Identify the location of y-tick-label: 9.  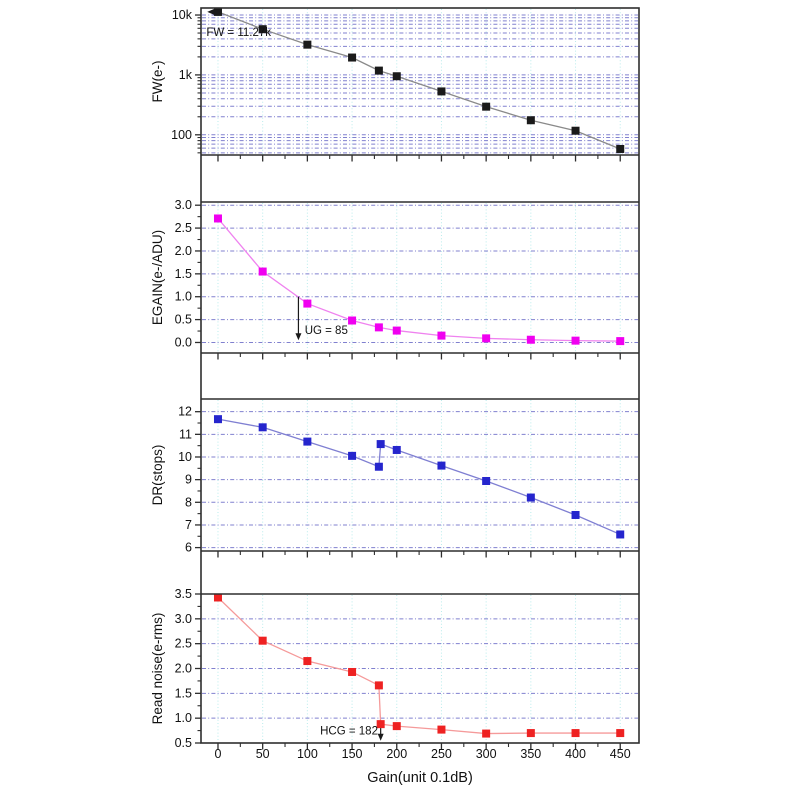
(188, 480).